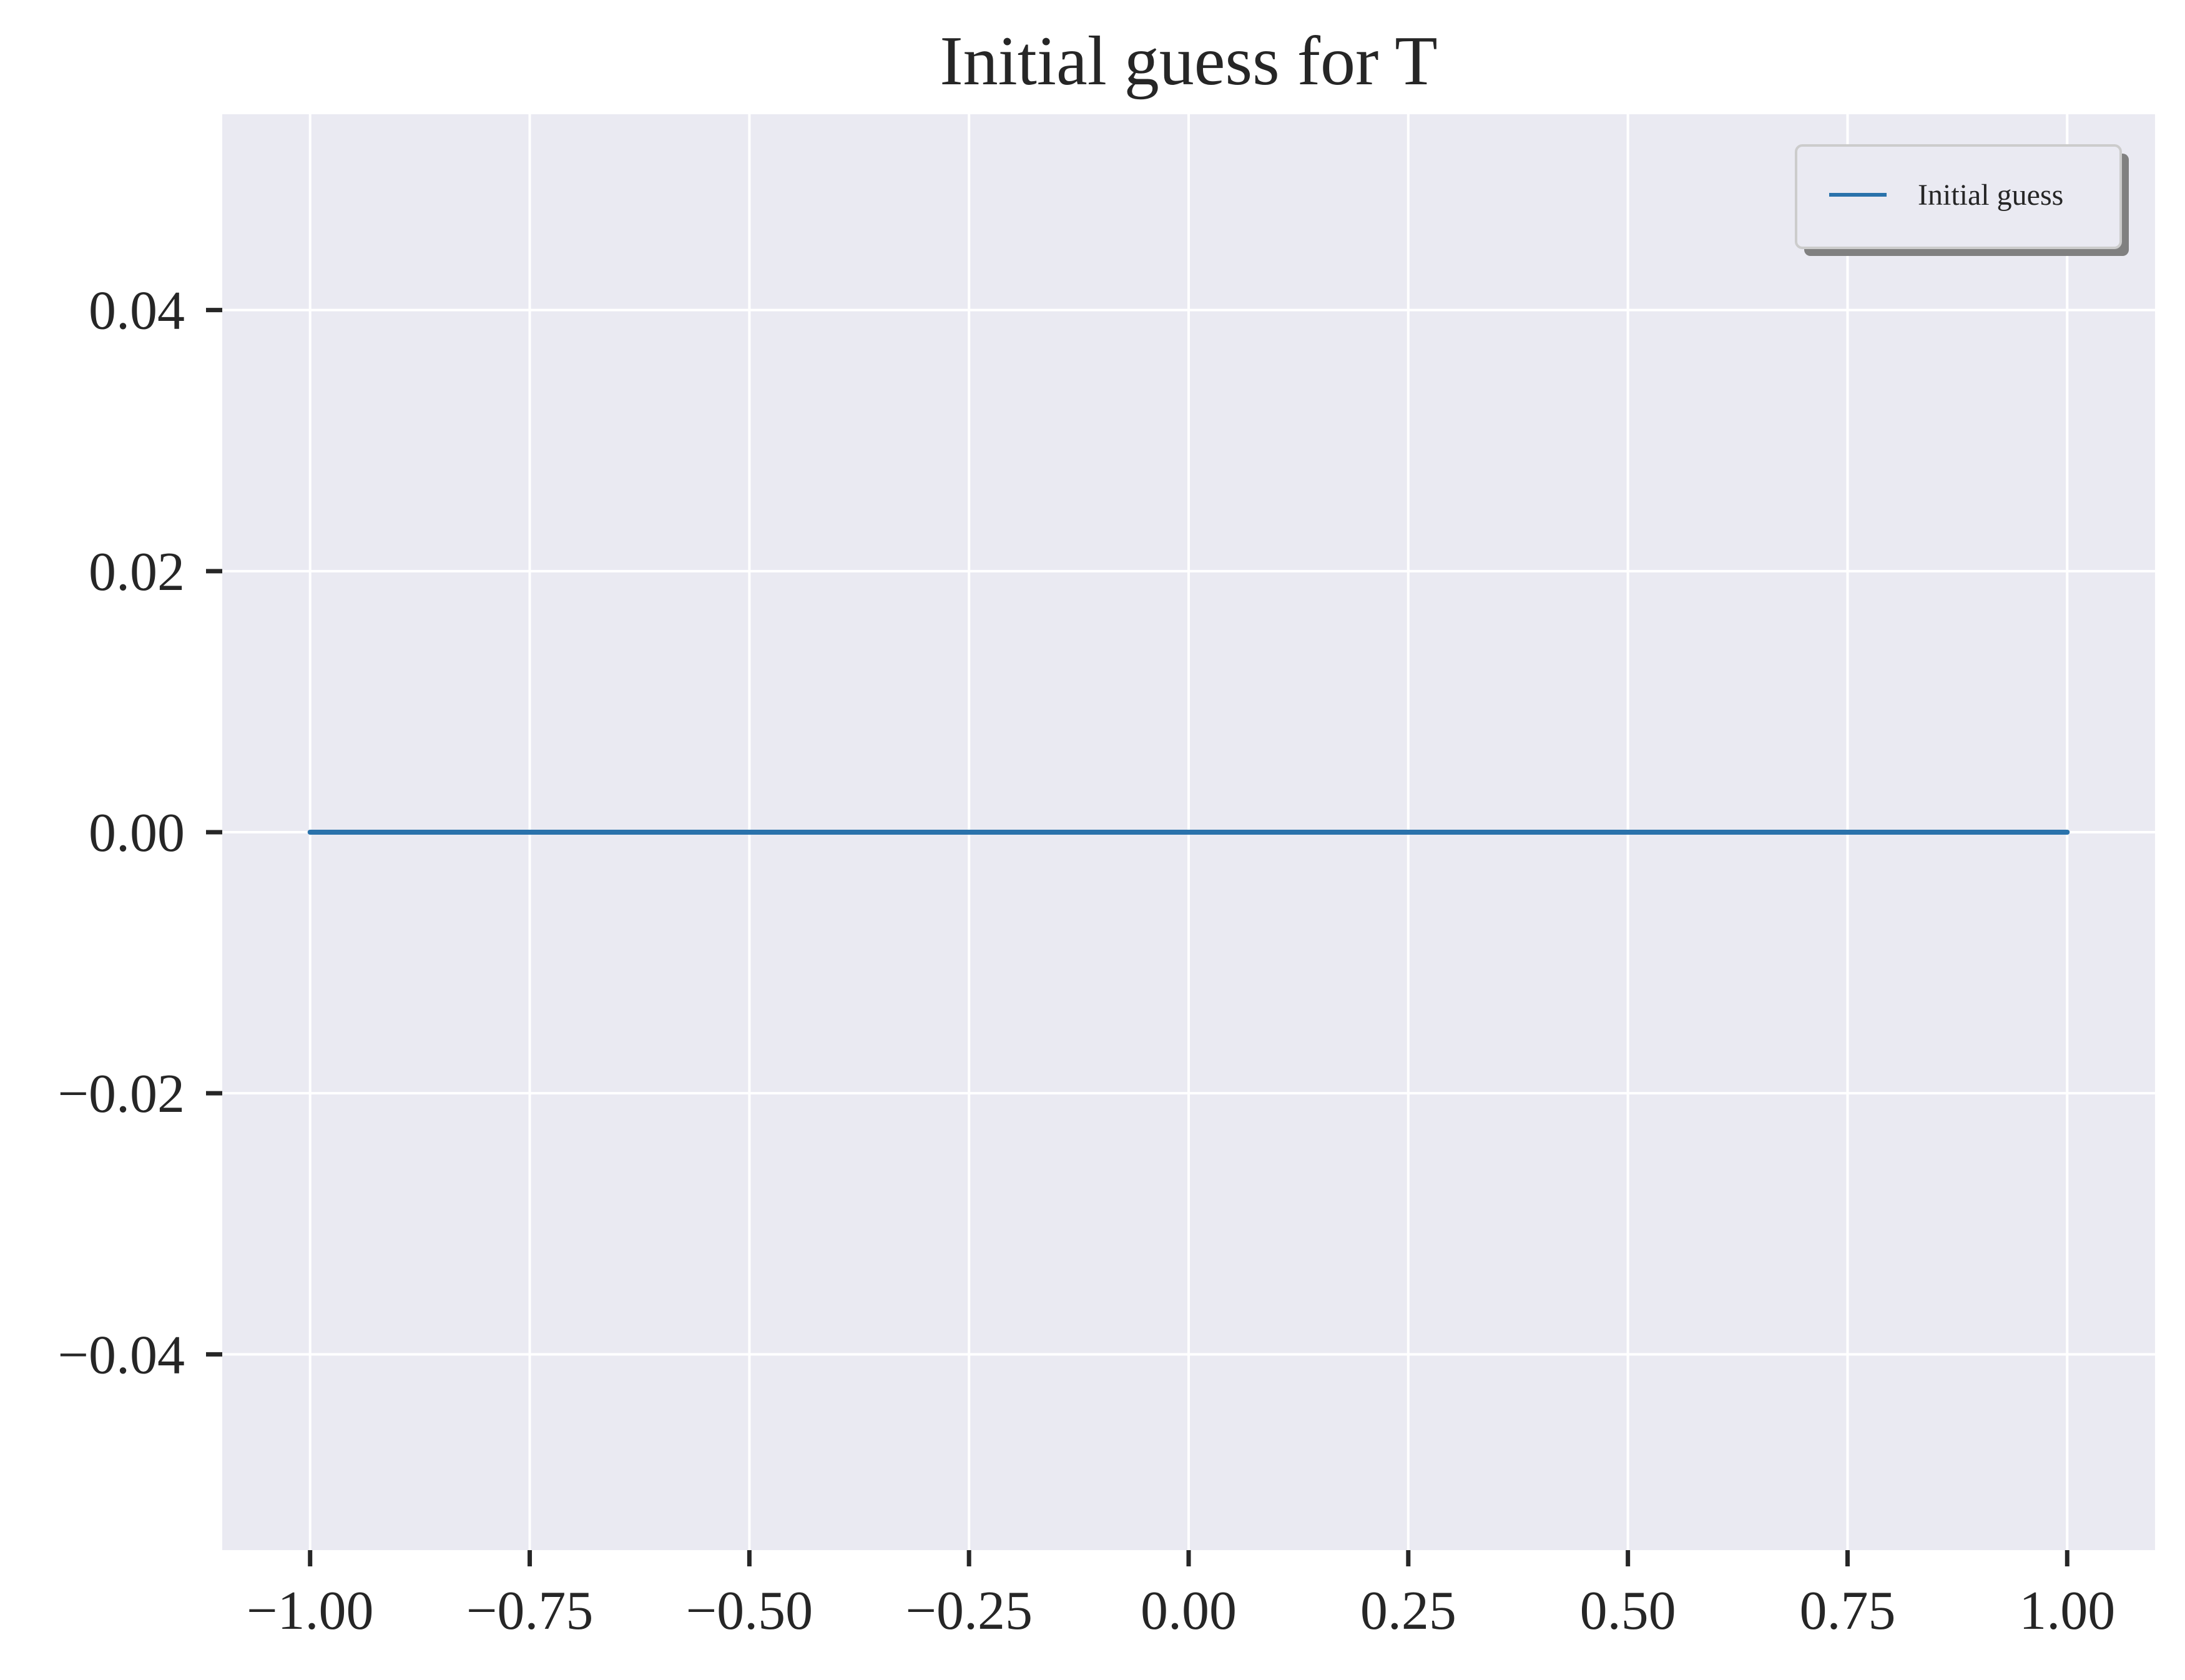 The height and width of the screenshot is (1680, 2185). I want to click on y-tick-label: 0.02, so click(137, 572).